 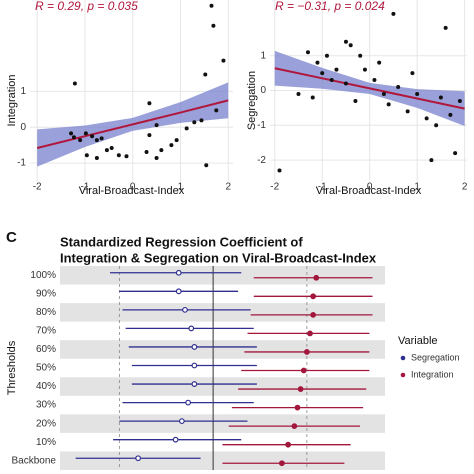 I want to click on y-axis-label: Thresholds, so click(x=12, y=367).